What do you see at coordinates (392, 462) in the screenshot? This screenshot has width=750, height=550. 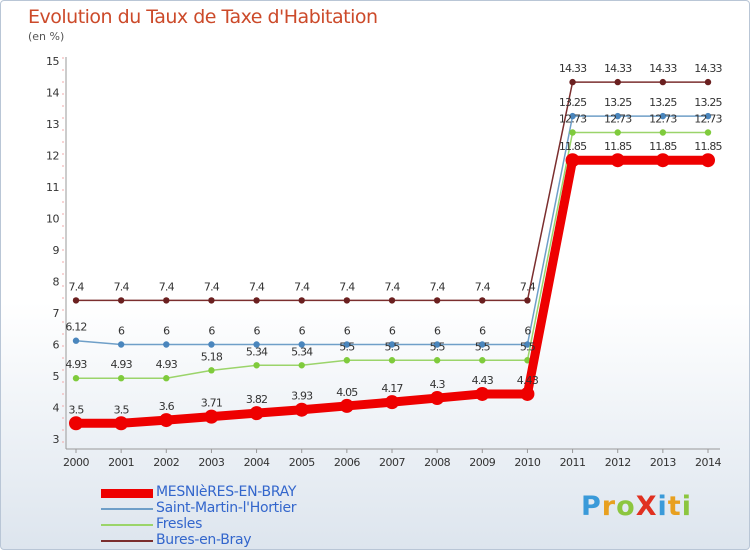 I see `x-tick-label: 2007` at bounding box center [392, 462].